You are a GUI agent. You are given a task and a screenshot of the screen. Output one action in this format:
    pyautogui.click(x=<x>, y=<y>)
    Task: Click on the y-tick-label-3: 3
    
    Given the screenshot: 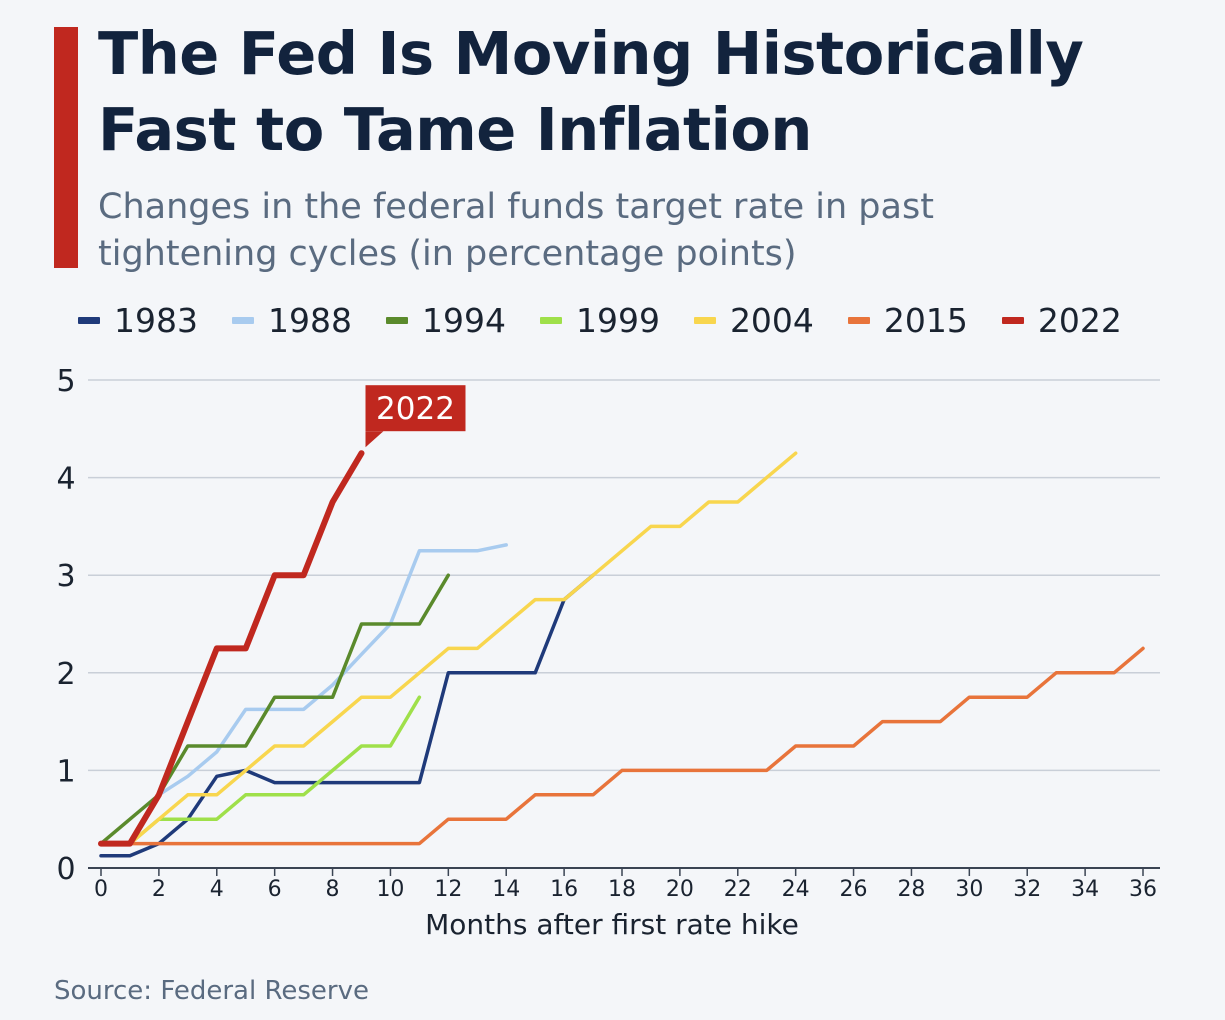 What is the action you would take?
    pyautogui.click(x=65, y=576)
    